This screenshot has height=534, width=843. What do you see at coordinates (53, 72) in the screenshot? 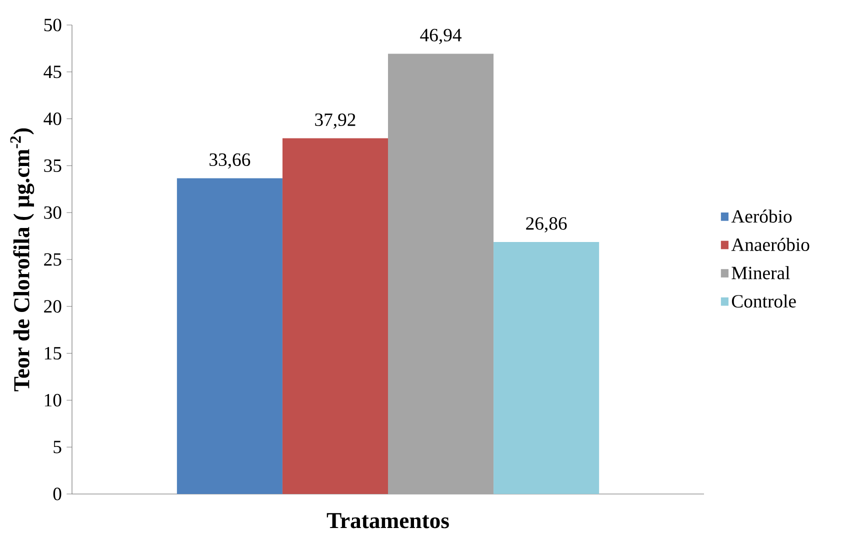
I see `y-tick-label: 45` at bounding box center [53, 72].